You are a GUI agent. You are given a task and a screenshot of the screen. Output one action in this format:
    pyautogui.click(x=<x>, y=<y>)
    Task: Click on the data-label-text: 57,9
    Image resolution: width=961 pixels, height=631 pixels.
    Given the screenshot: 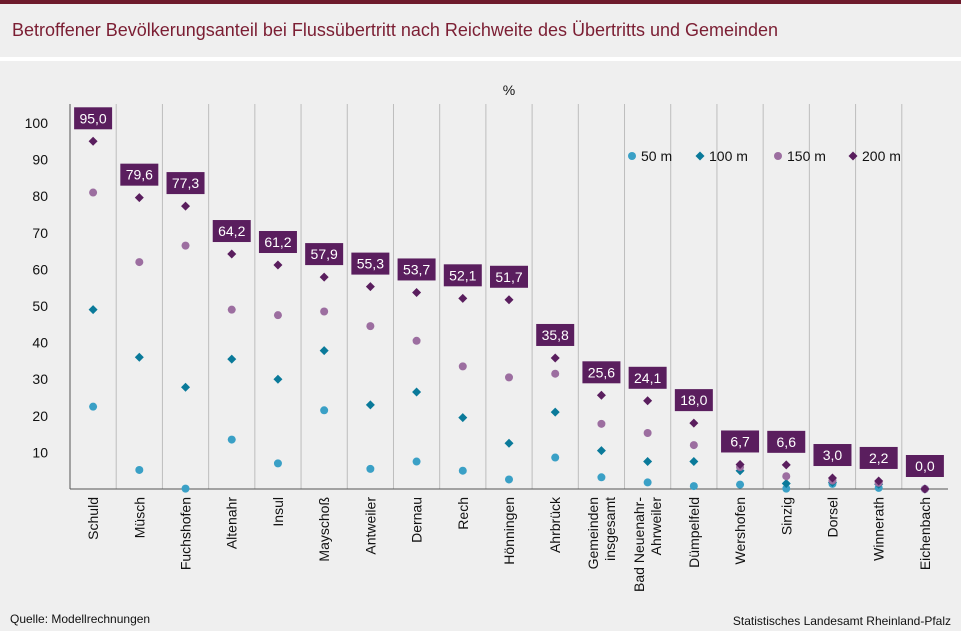 What is the action you would take?
    pyautogui.click(x=324, y=254)
    